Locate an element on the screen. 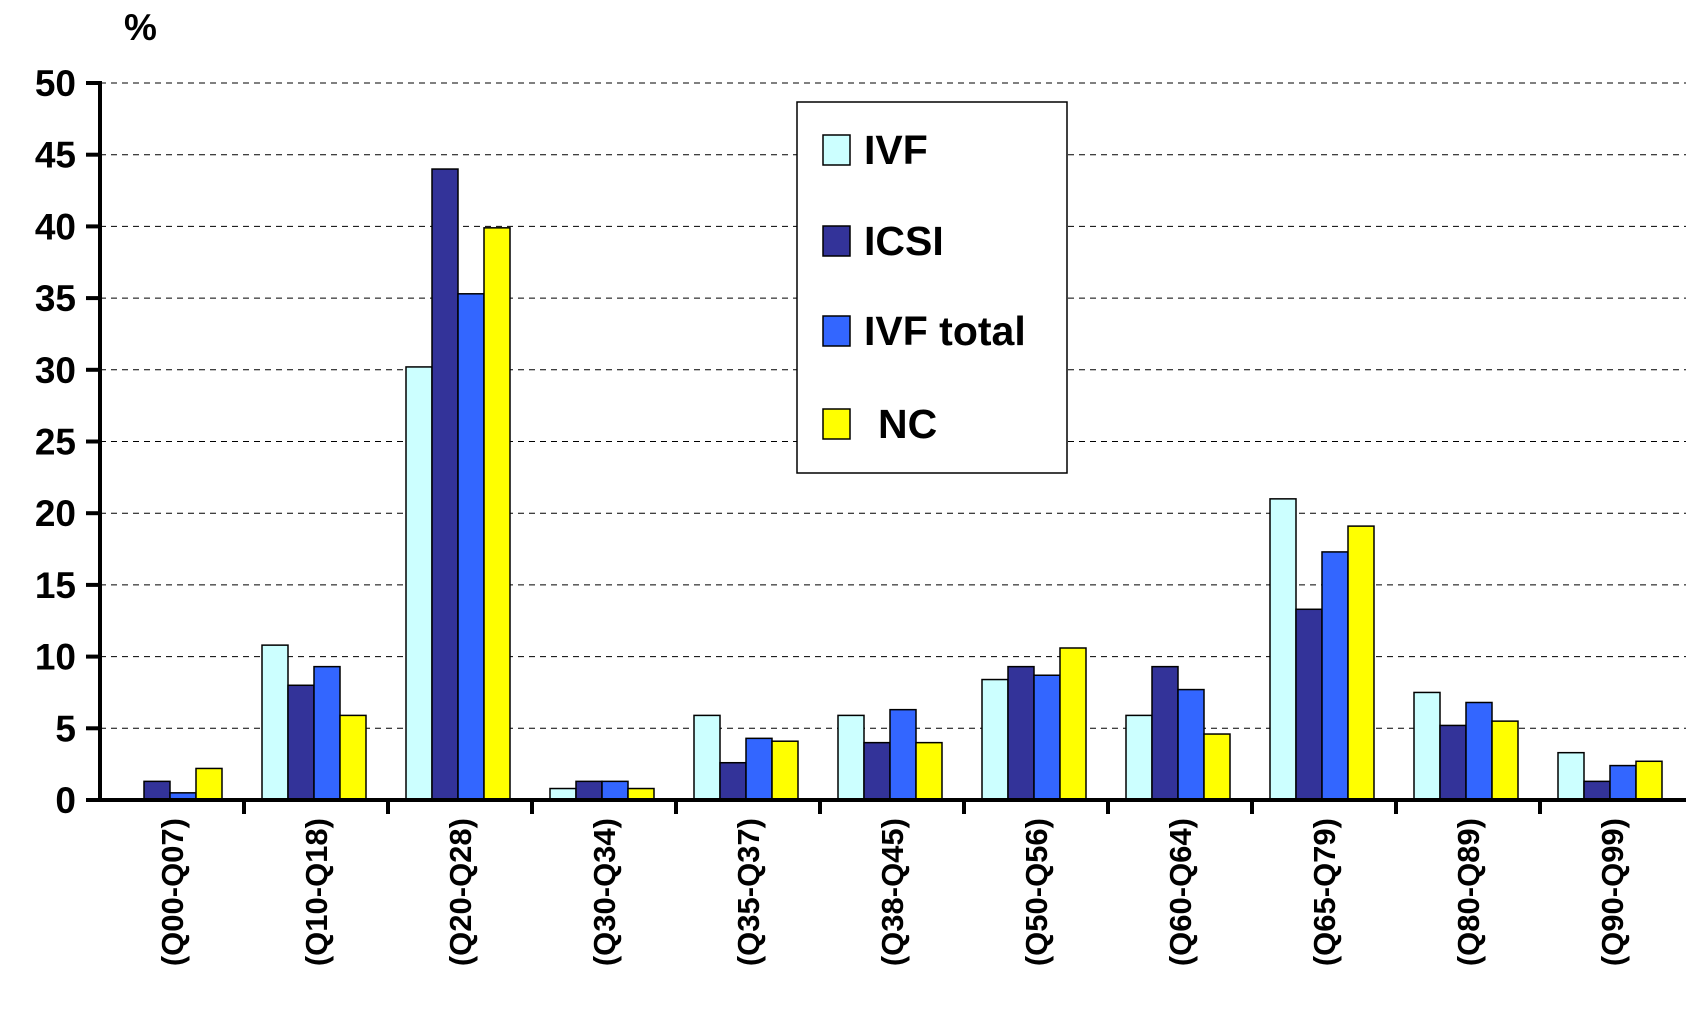 This screenshot has height=1022, width=1686. y-tick-label: 30 is located at coordinates (55, 370).